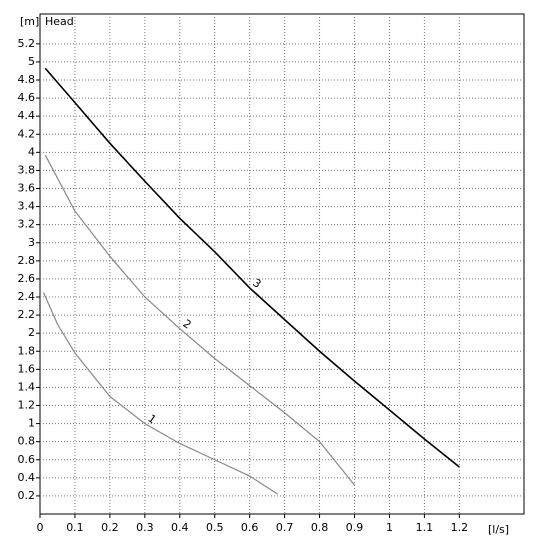 The height and width of the screenshot is (554, 553). Describe the element at coordinates (27, 97) in the screenshot. I see `y-tick-label: 4.6` at that location.